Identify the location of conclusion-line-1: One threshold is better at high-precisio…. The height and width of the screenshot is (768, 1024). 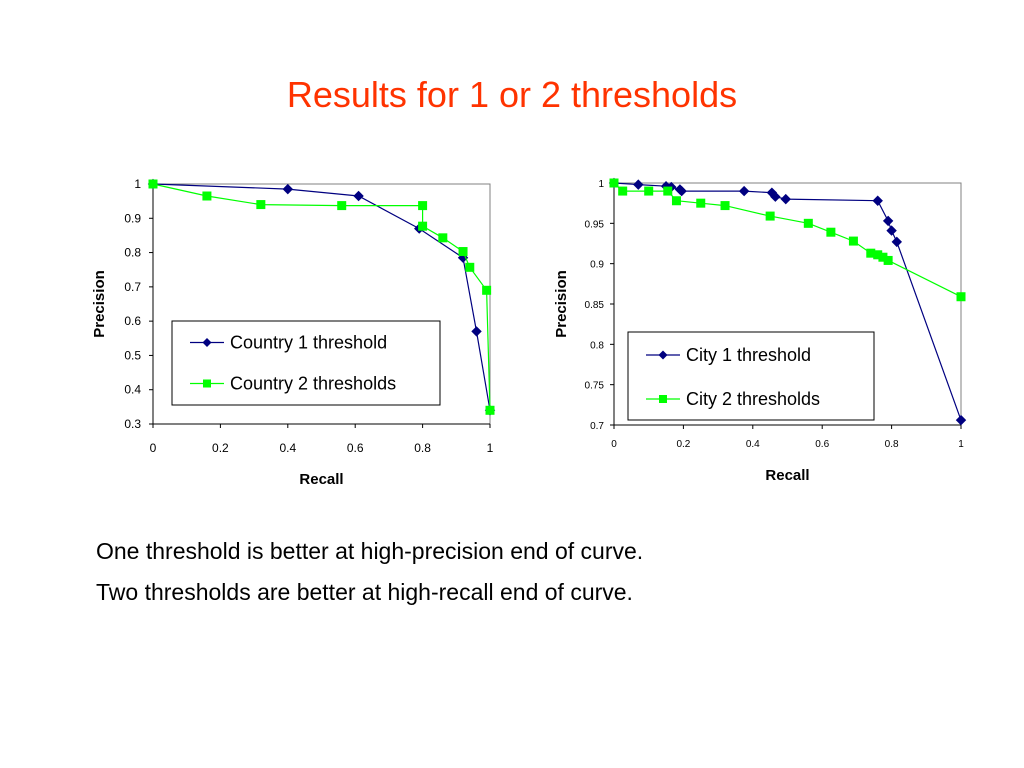
(370, 551).